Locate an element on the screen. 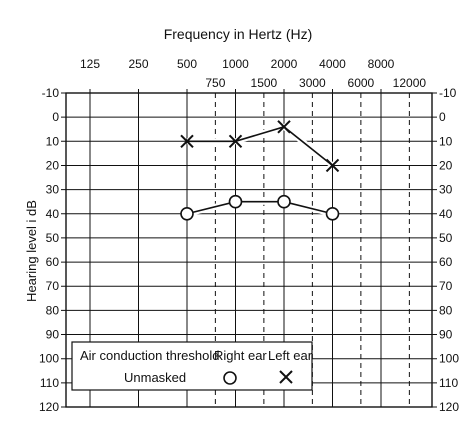 The width and height of the screenshot is (474, 444). series-left-ear is located at coordinates (260, 146).